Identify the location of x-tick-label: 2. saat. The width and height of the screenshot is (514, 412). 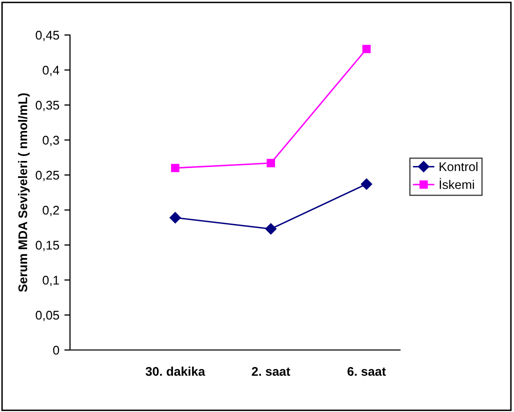
(271, 371).